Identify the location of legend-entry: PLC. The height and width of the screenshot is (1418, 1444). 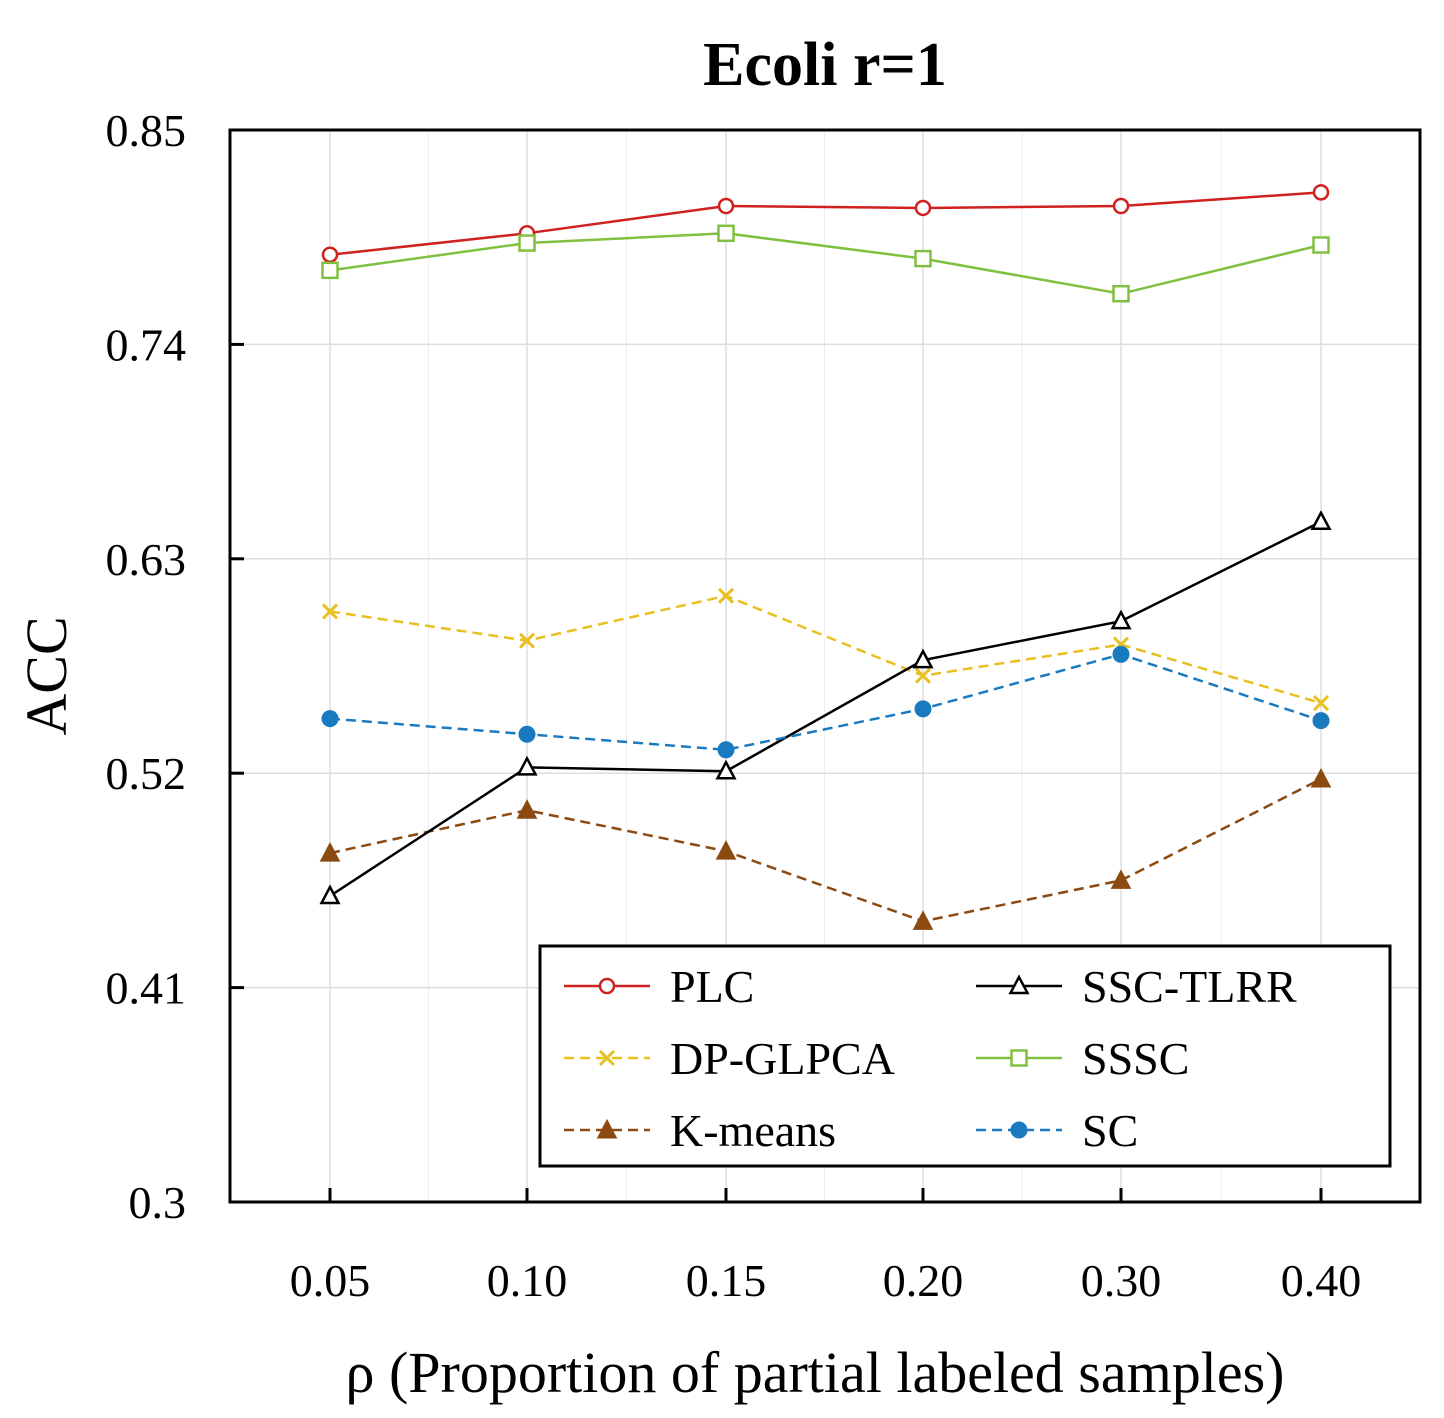
(659, 986).